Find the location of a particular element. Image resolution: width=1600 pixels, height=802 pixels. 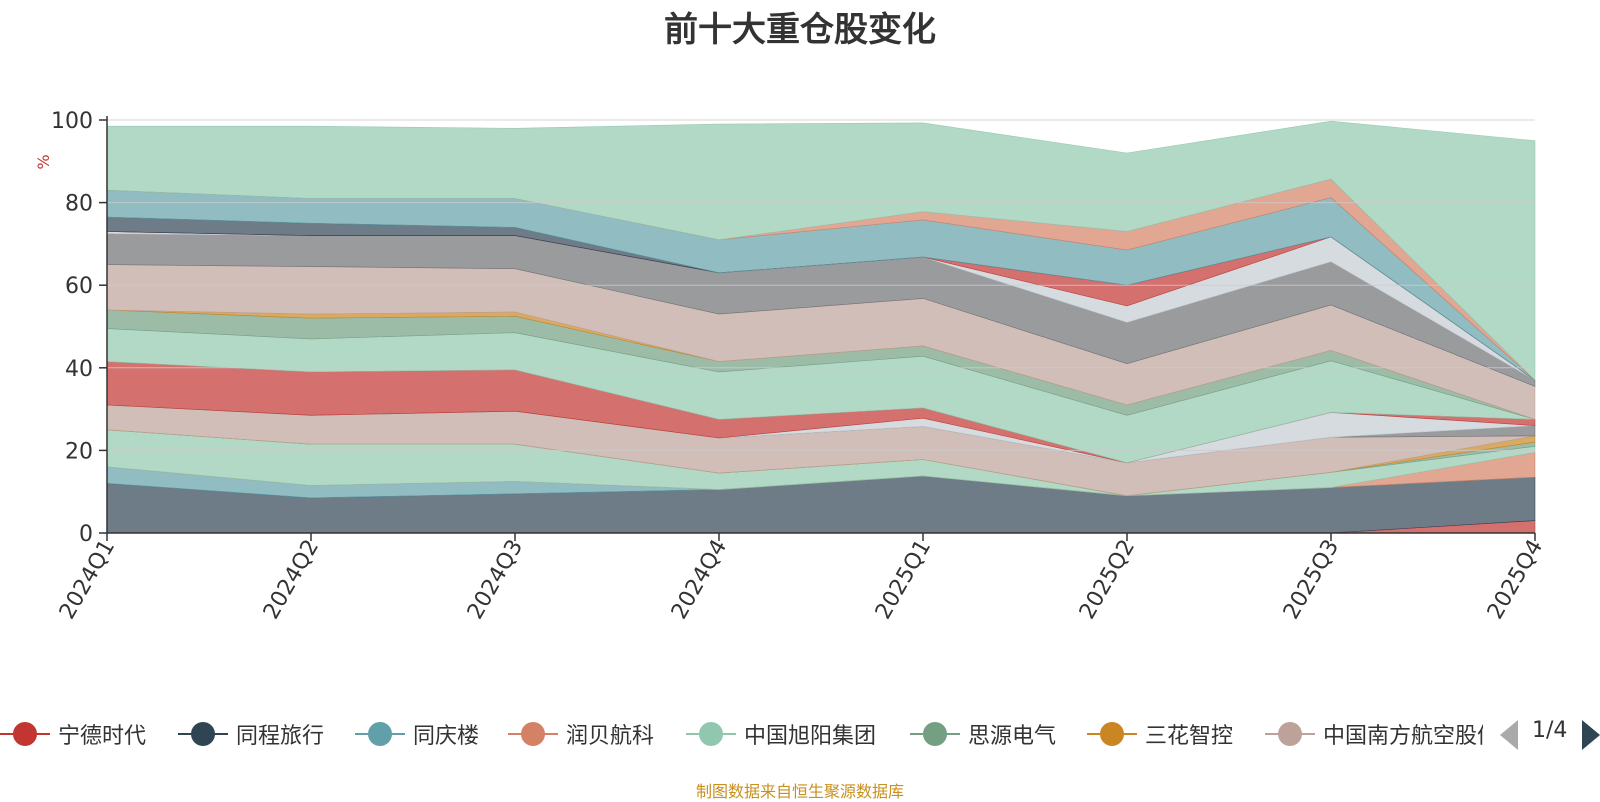

x-tick-label-2024Q1: 2024Q1 is located at coordinates (87, 580).